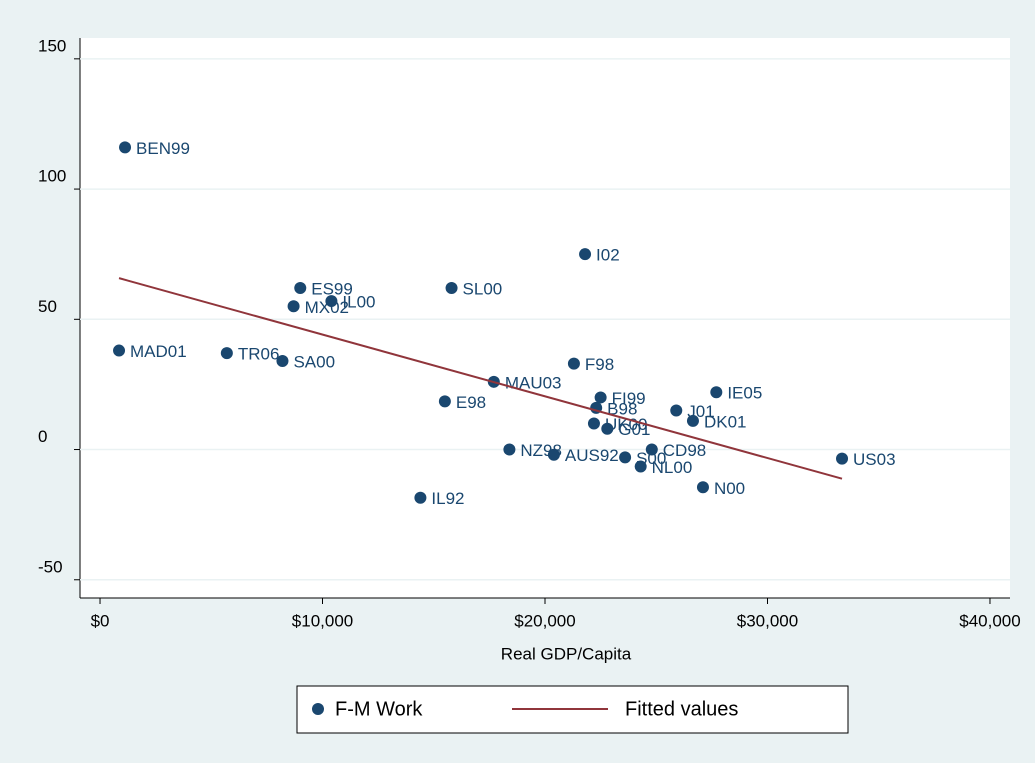 The image size is (1035, 768). What do you see at coordinates (629, 398) in the screenshot?
I see `point-label: FI99` at bounding box center [629, 398].